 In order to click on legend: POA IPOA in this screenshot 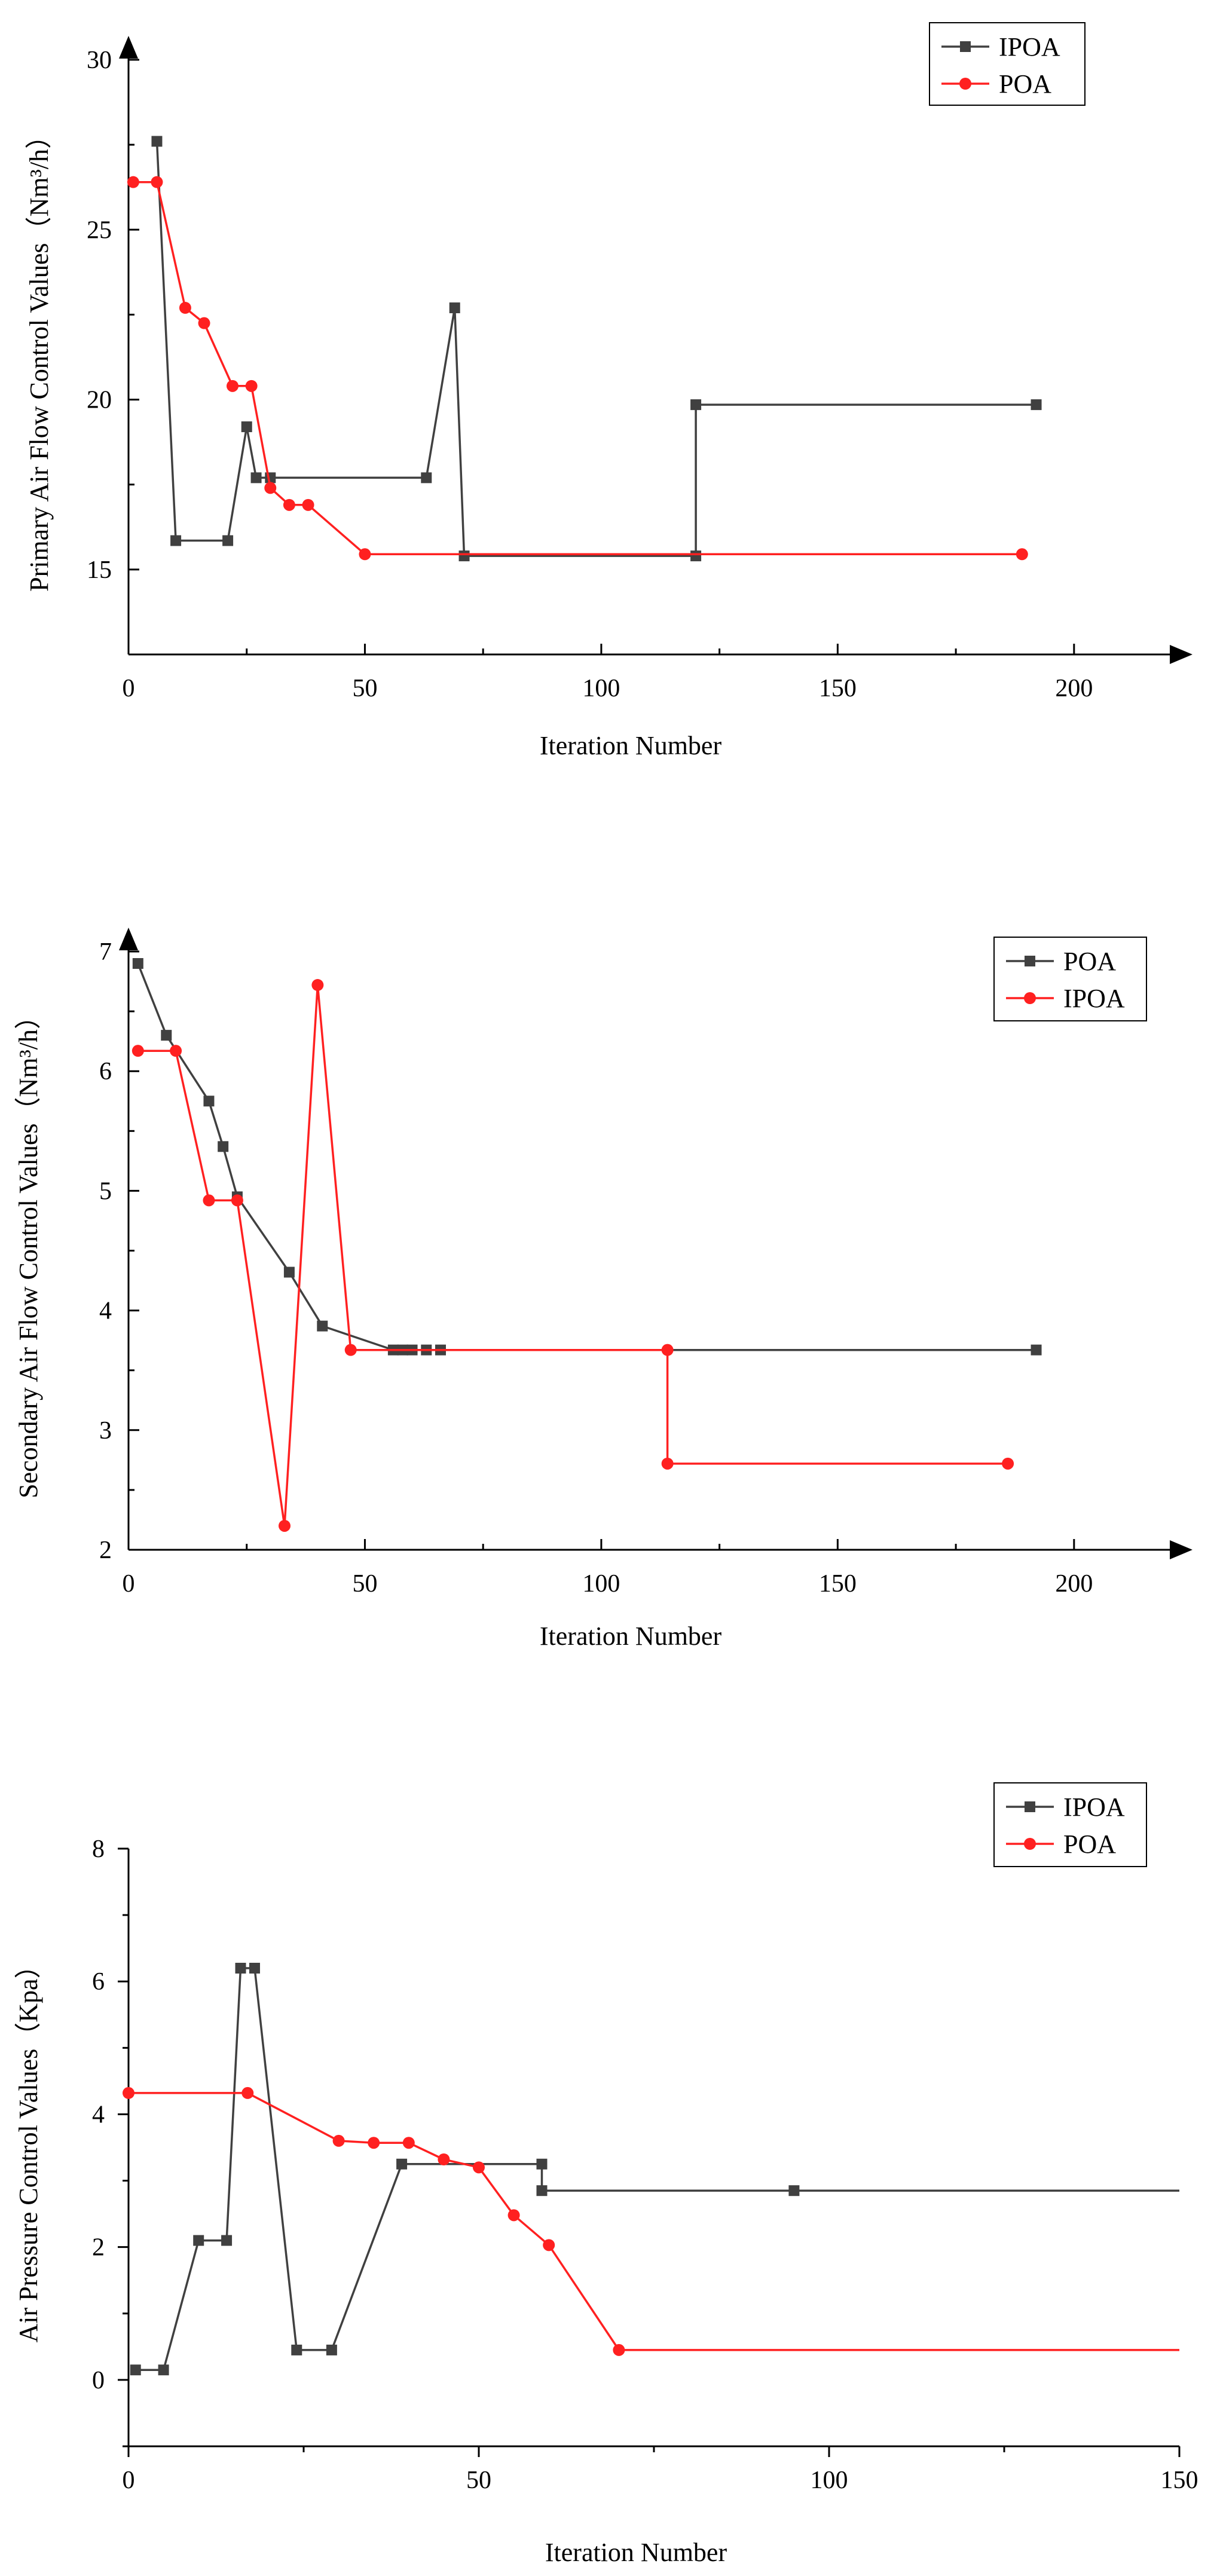, I will do `click(1070, 979)`.